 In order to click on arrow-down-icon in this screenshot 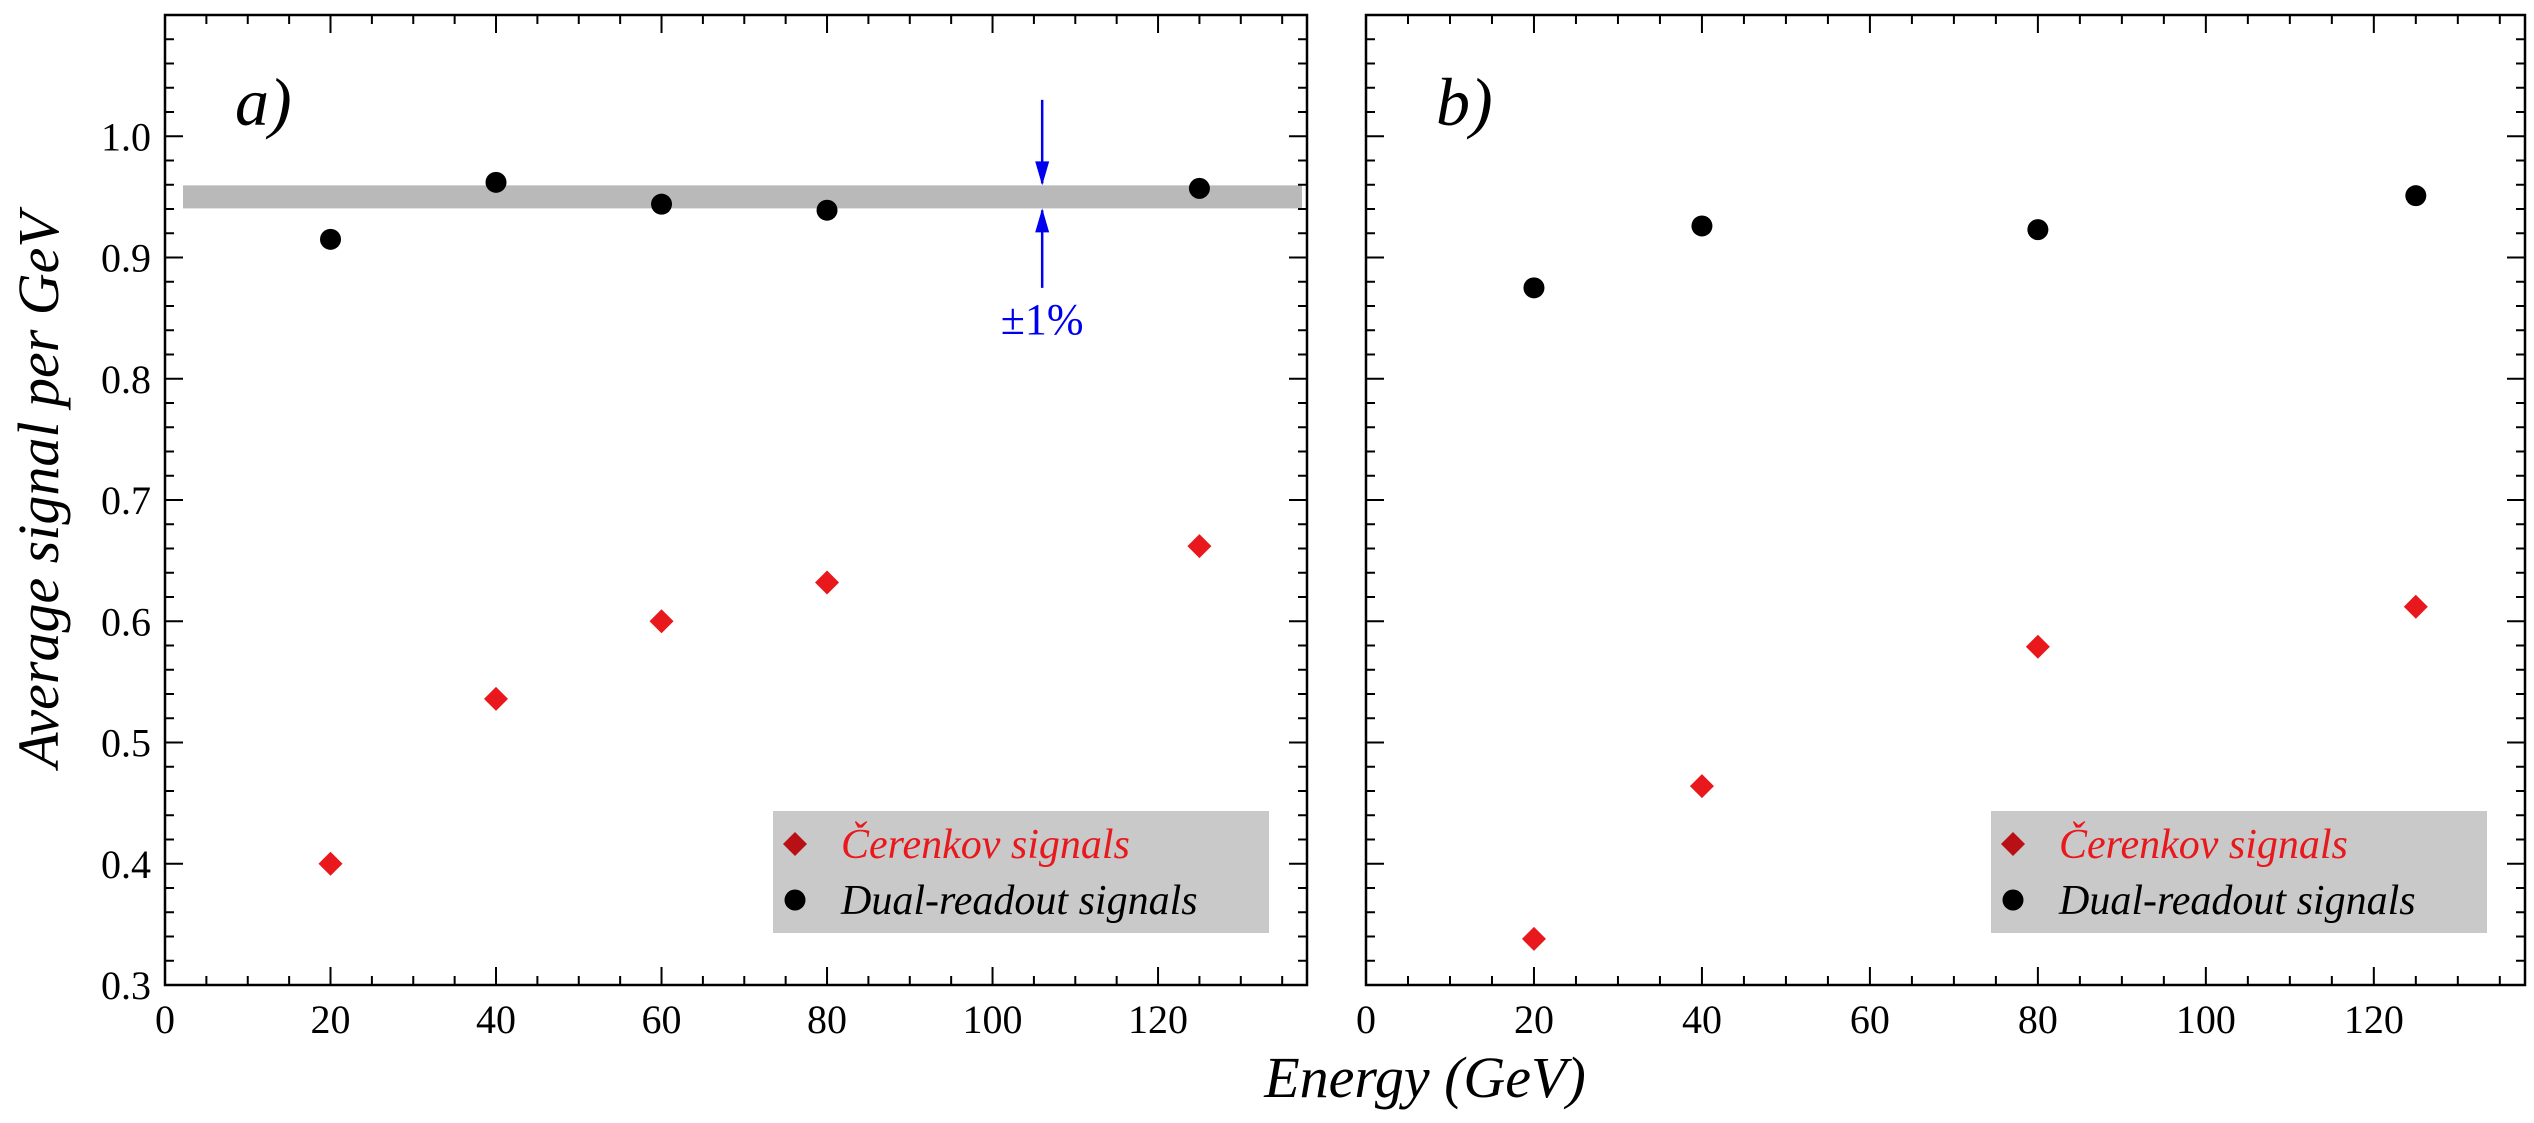, I will do `click(1042, 173)`.